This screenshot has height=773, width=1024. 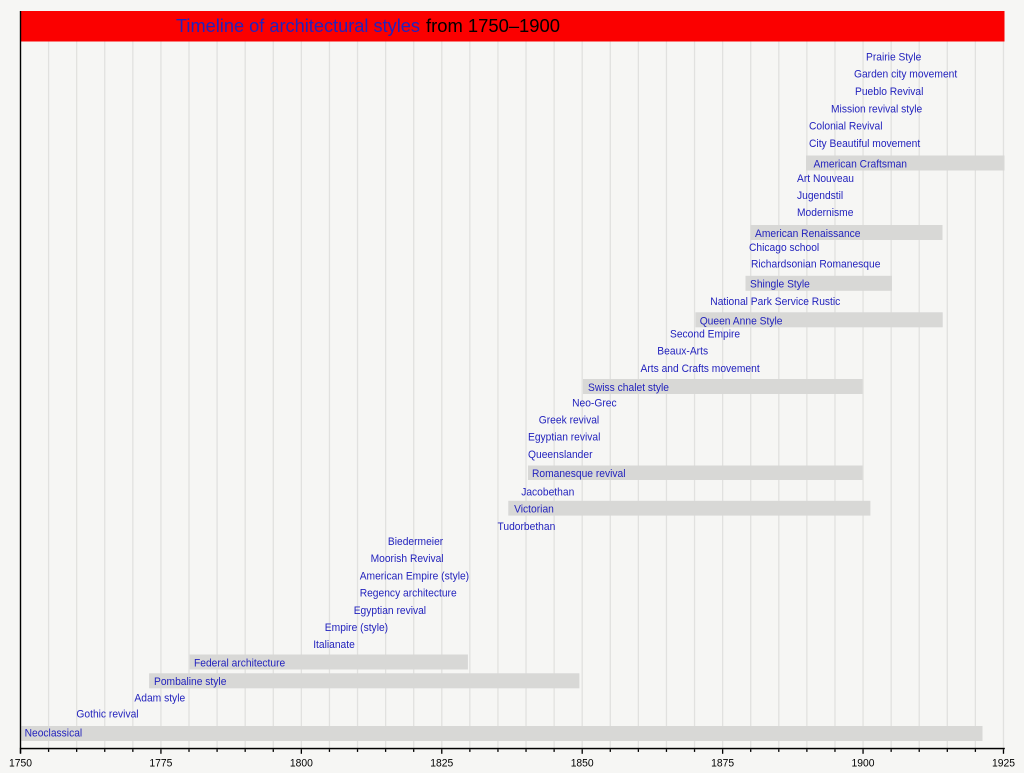 What do you see at coordinates (301, 763) in the screenshot?
I see `svg-text: 1800` at bounding box center [301, 763].